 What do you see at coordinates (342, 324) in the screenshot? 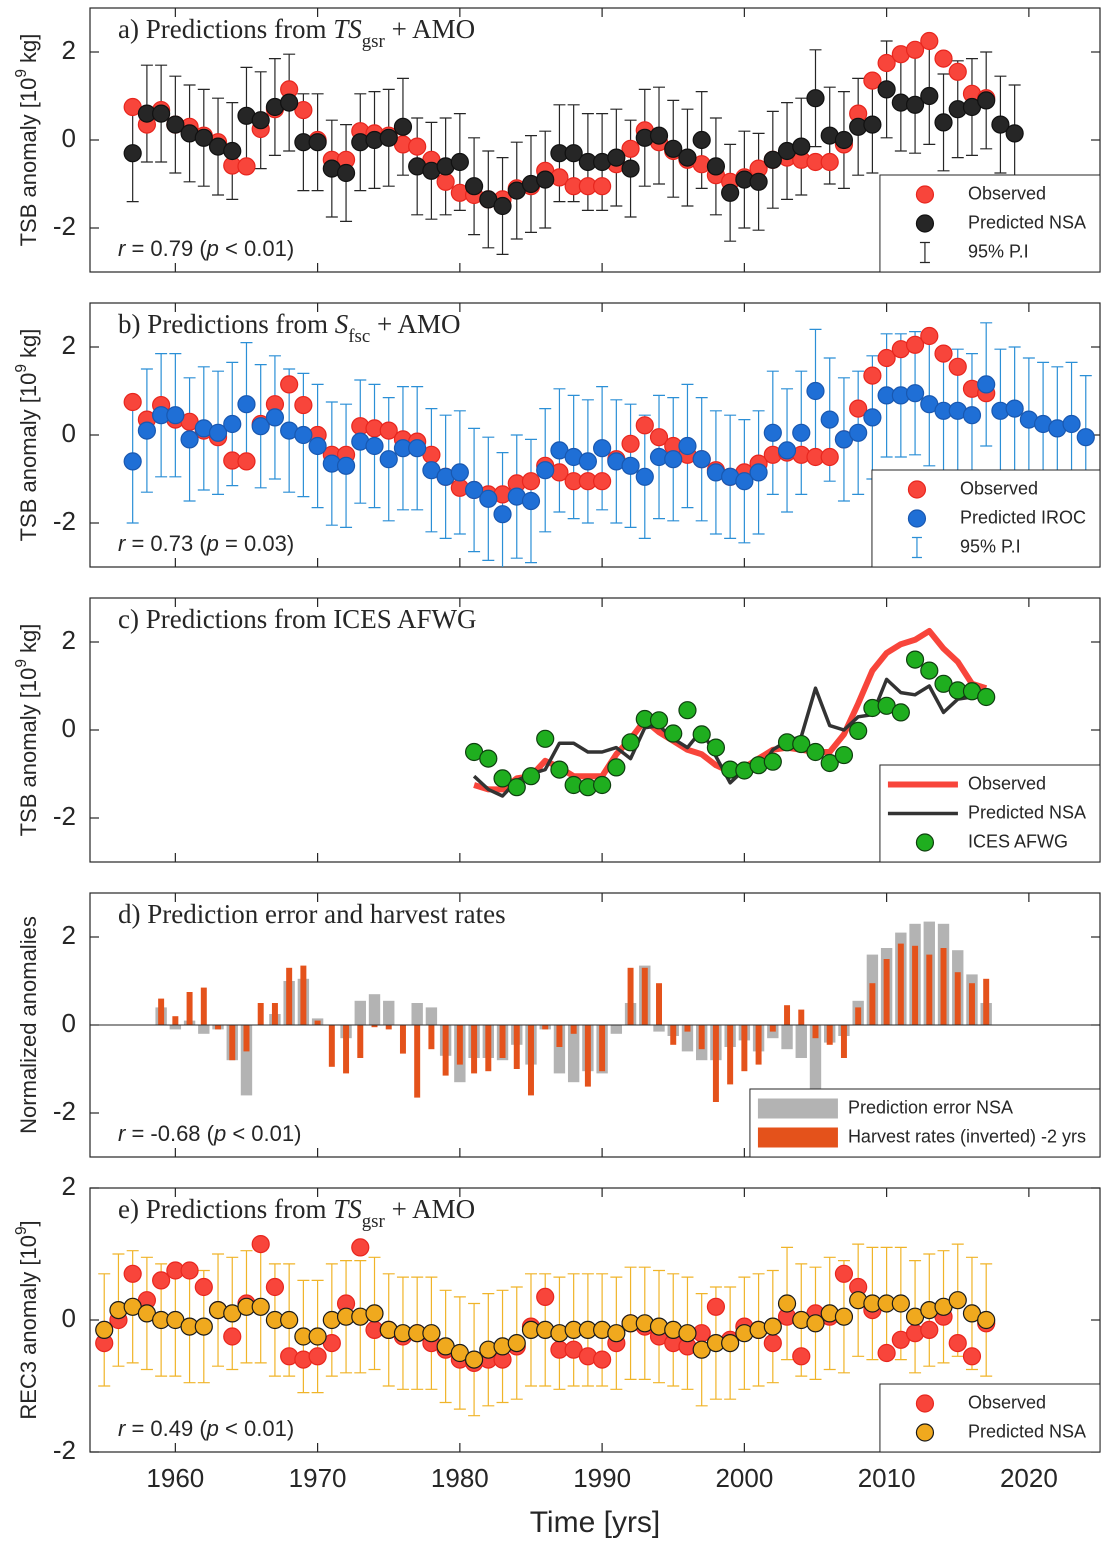
I see `text-part: S` at bounding box center [342, 324].